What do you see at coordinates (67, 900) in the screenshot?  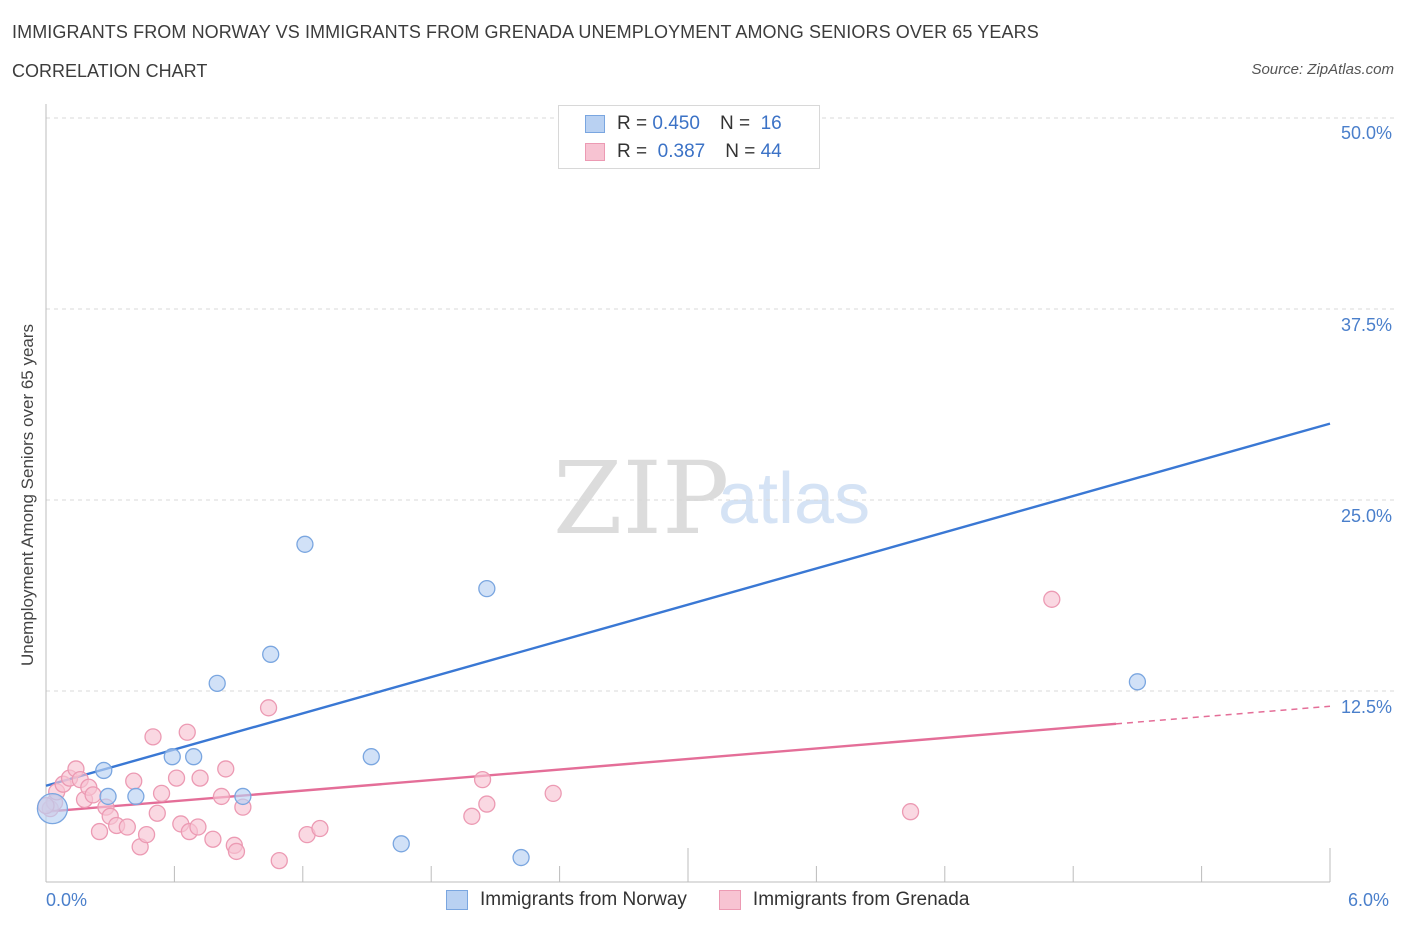 I see `x-tick-label: 0.0%` at bounding box center [67, 900].